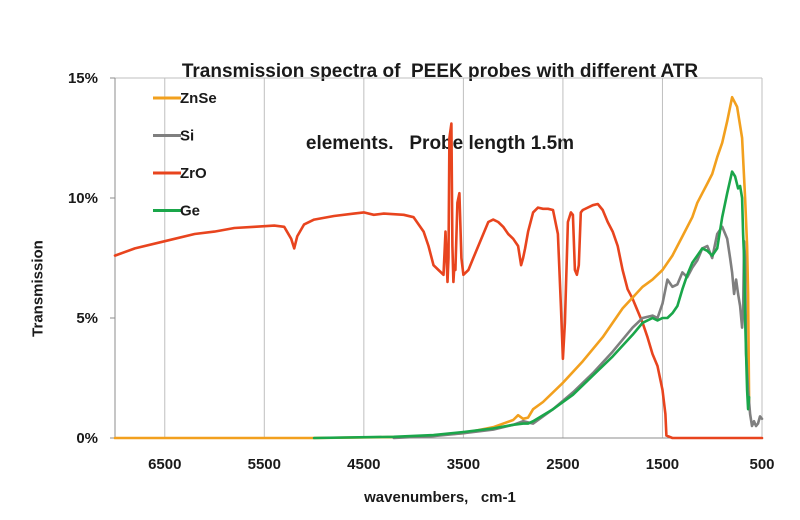  I want to click on legend: ZnSe Si ZrO Ge, so click(185, 155).